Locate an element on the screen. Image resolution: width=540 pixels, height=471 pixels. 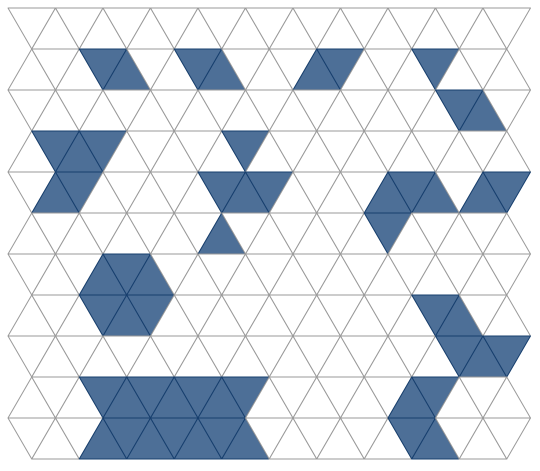
empty-cell-r0-c20 is located at coordinates (506, 28).